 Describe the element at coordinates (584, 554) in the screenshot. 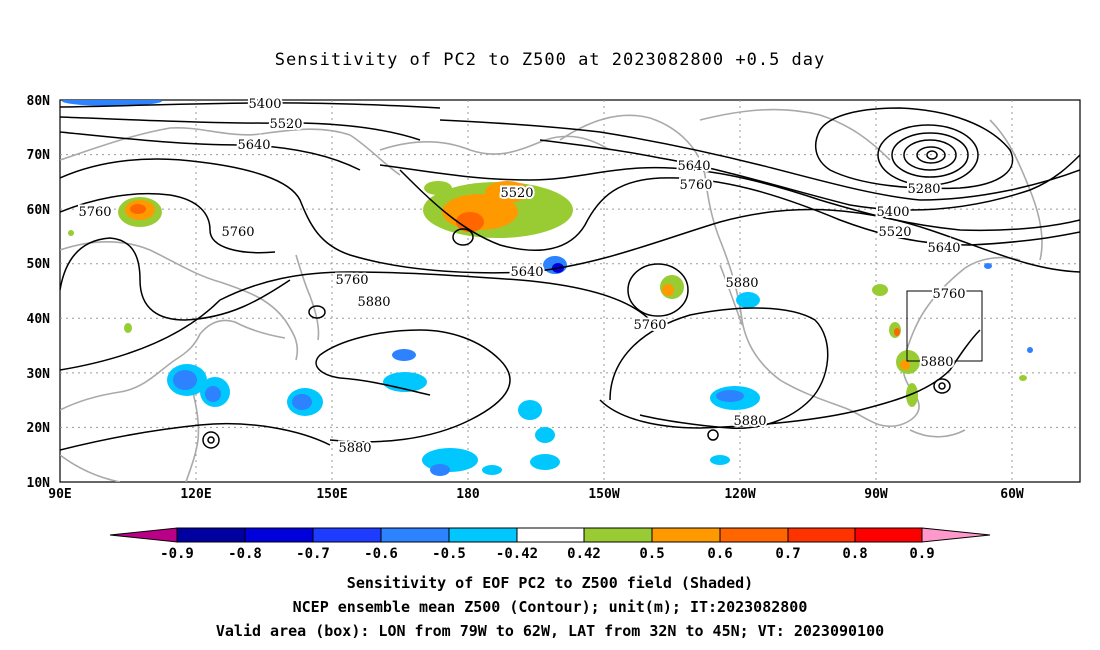

I see `colorbar-tick: 0.42` at that location.